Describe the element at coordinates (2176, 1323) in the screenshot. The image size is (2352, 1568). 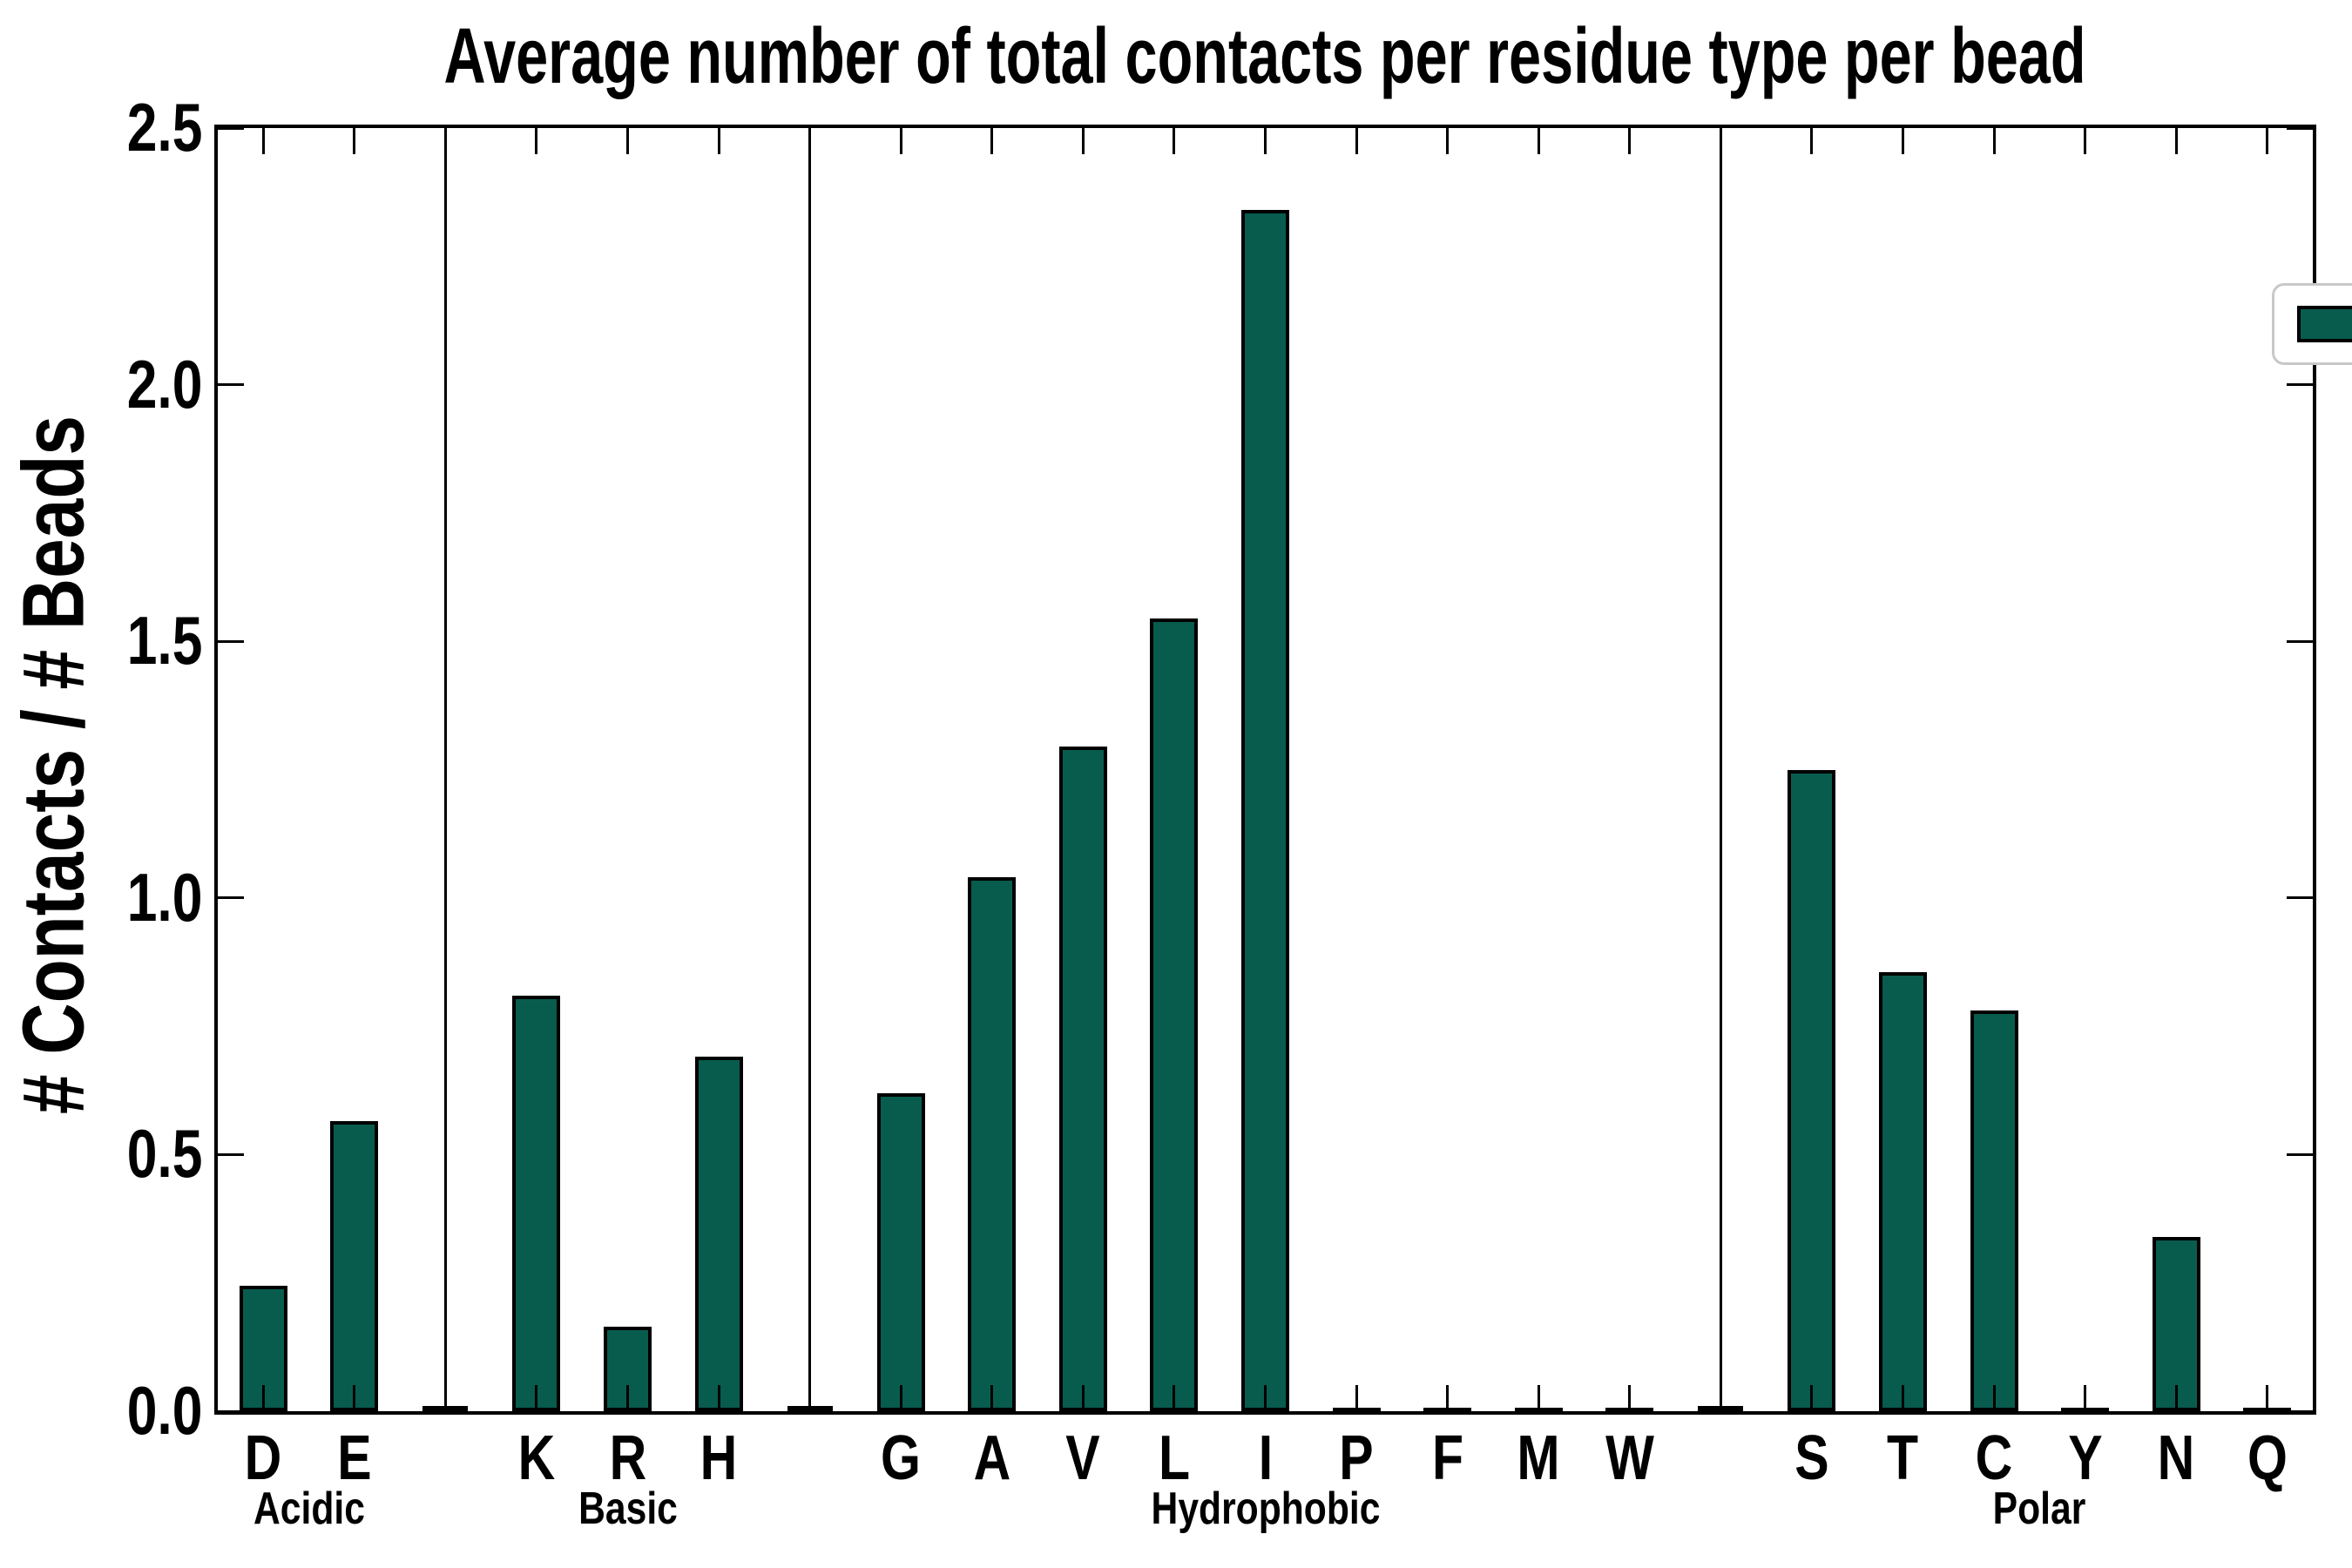
I see `bar-N` at that location.